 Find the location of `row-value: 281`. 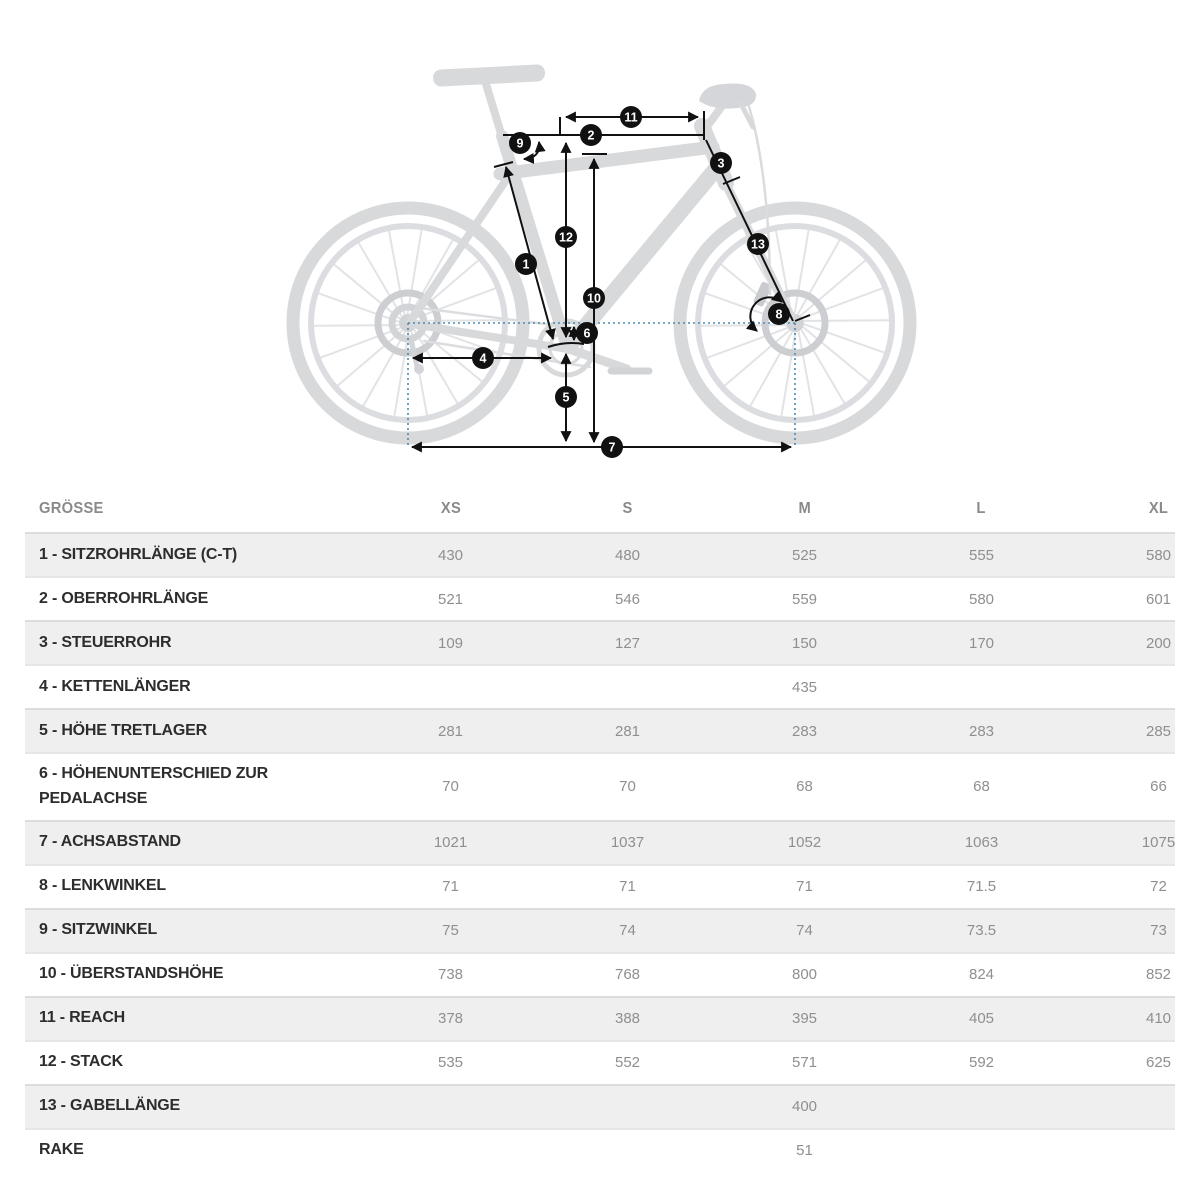

row-value: 281 is located at coordinates (450, 731).